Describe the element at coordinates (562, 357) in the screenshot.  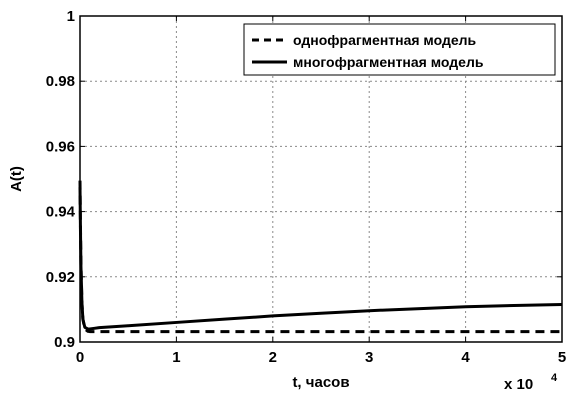
I see `x-tick-label: 5` at that location.